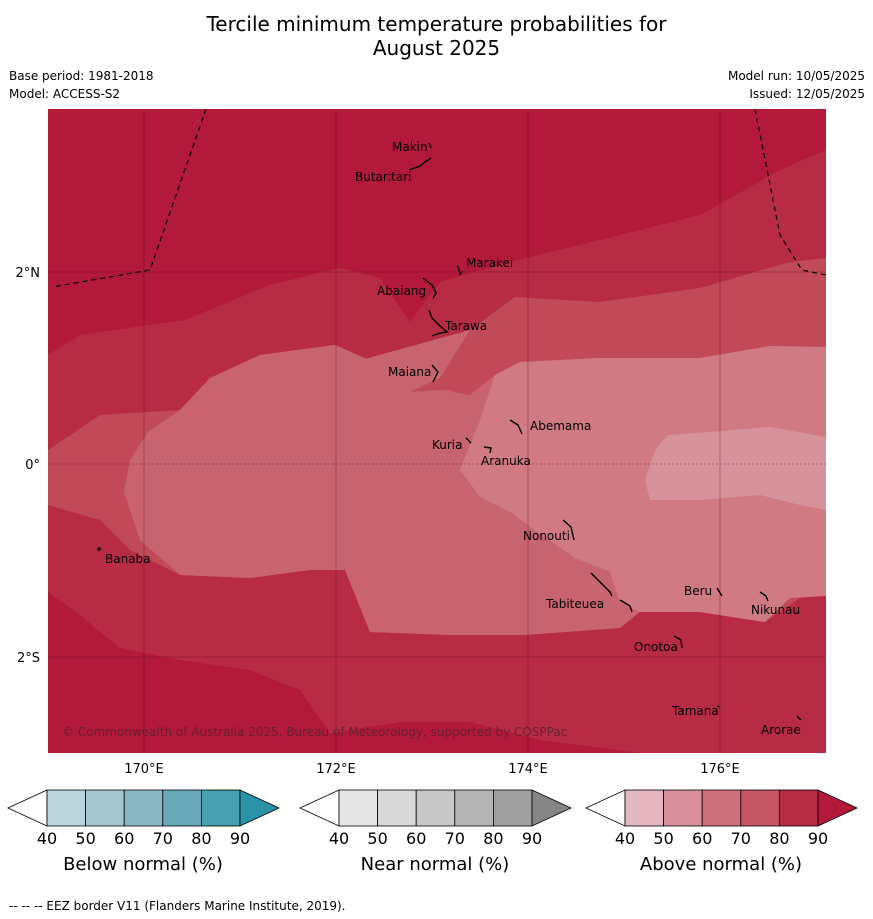 Image resolution: width=873 pixels, height=919 pixels. Describe the element at coordinates (28, 273) in the screenshot. I see `lat-label: 2°N` at that location.